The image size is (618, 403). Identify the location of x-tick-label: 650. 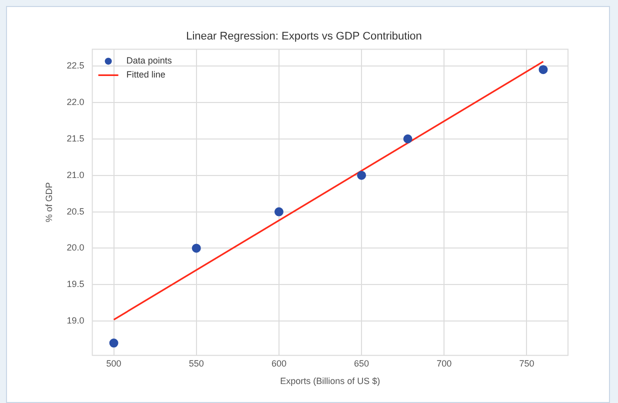
(362, 363).